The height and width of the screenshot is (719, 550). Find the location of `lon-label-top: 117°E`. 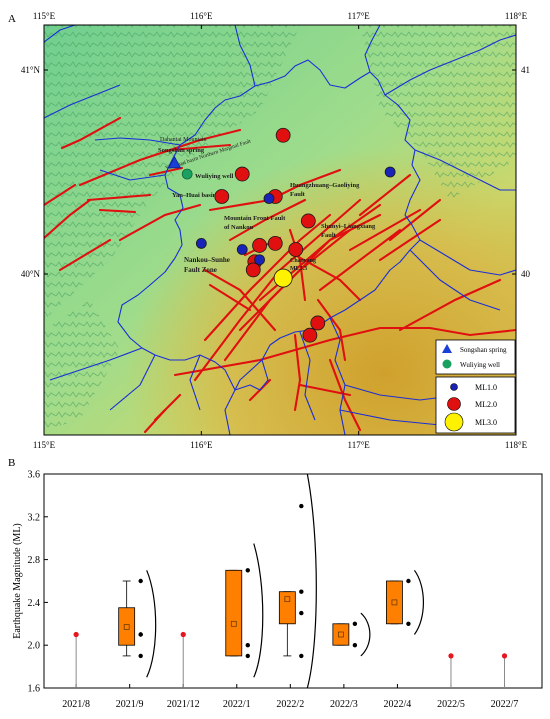

lon-label-top: 117°E is located at coordinates (359, 16).